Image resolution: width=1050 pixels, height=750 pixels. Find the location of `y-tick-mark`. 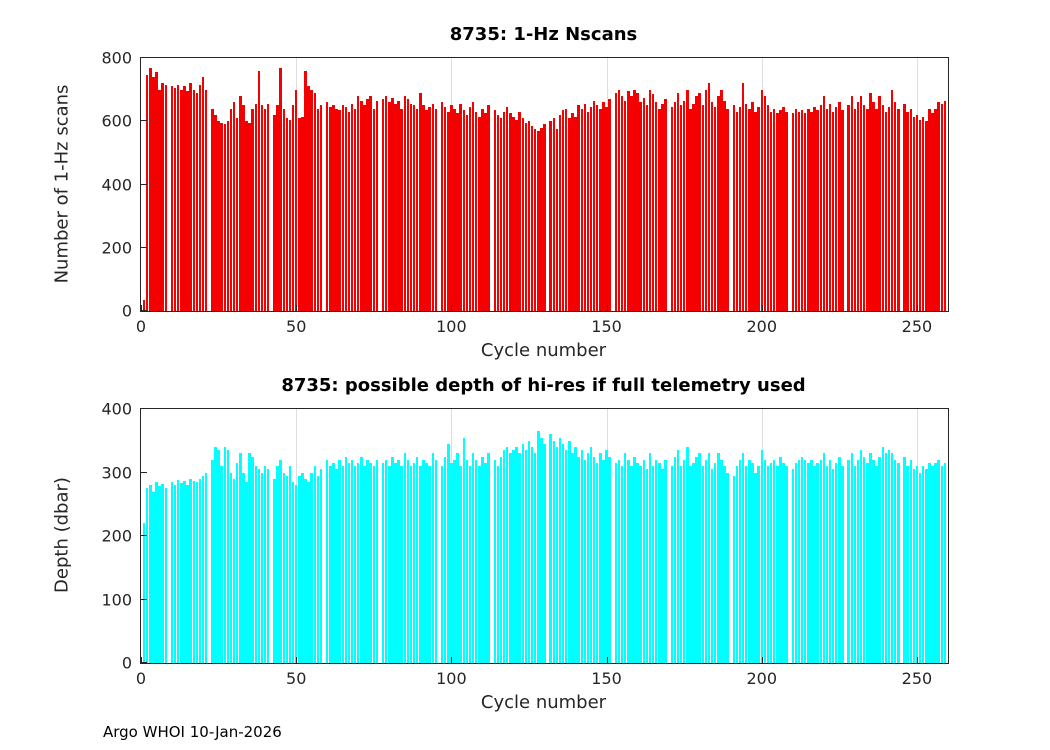

y-tick-mark is located at coordinates (144, 57).